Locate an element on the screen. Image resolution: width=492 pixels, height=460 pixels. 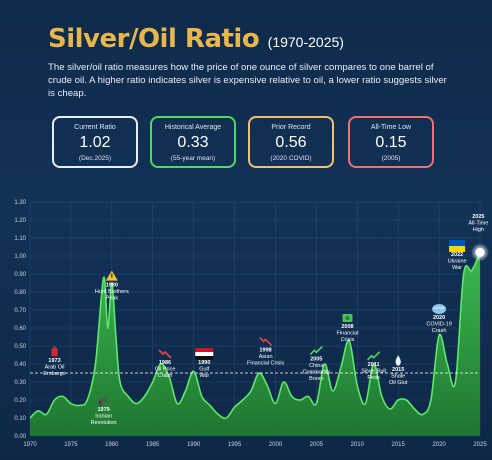
card-current-ratio: Current Ratio 1.02 (Dec.2025) is located at coordinates (95, 142).